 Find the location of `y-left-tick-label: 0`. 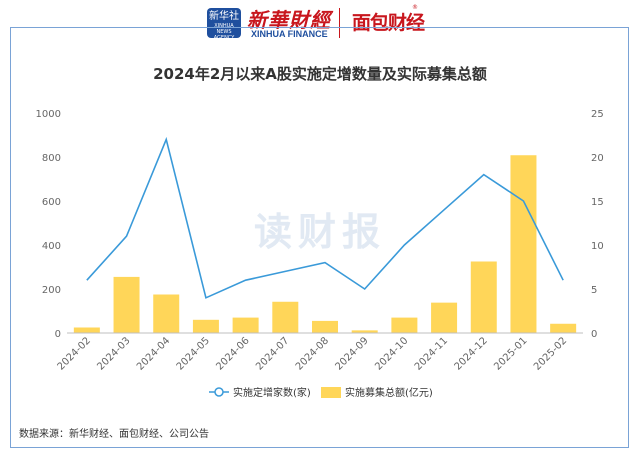

y-left-tick-label: 0 is located at coordinates (58, 334).